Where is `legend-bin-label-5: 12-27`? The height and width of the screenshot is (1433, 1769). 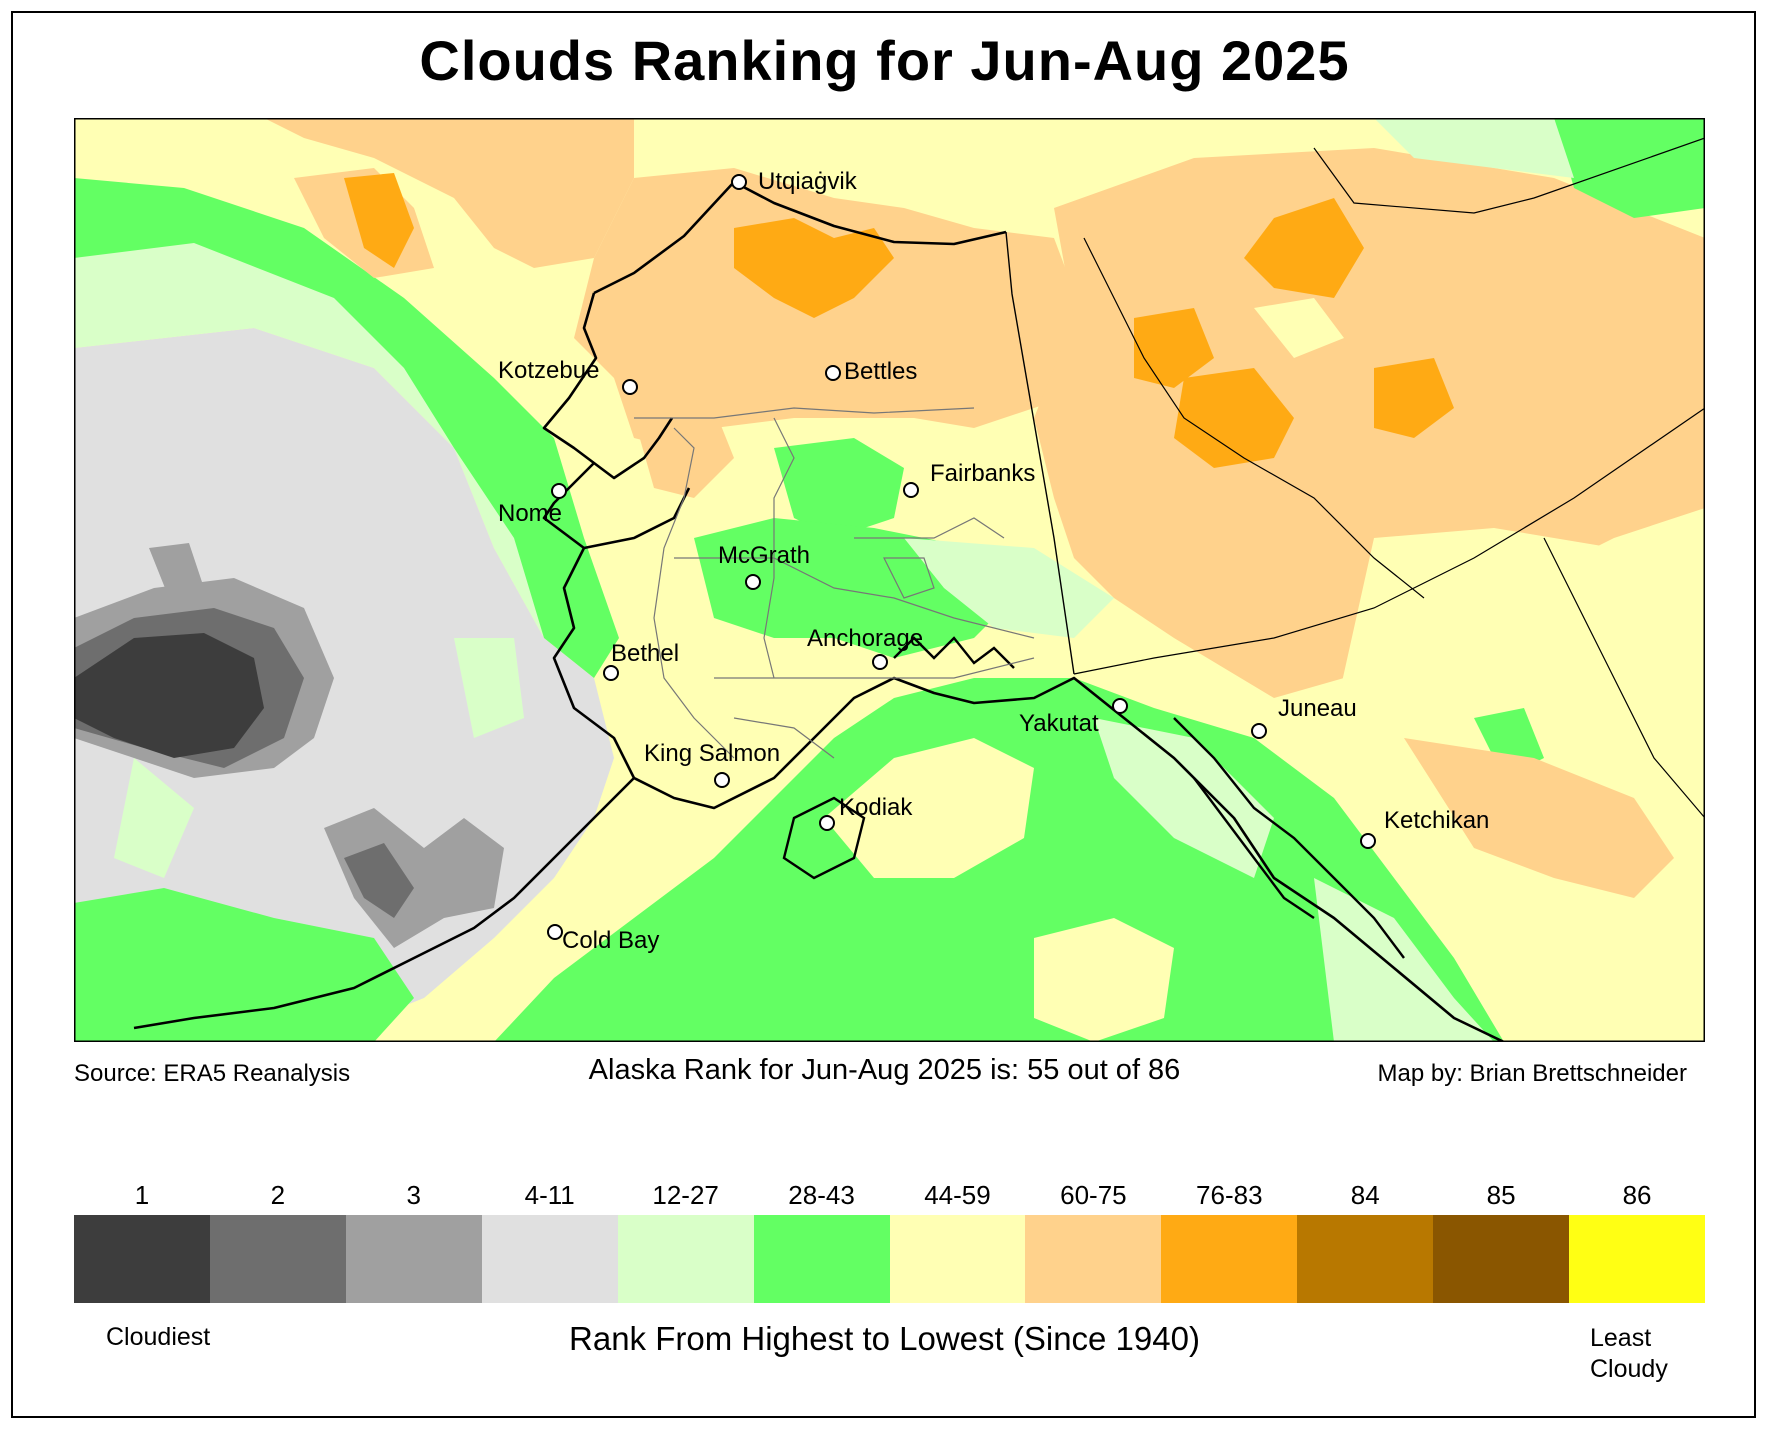 legend-bin-label-5: 12-27 is located at coordinates (685, 1195).